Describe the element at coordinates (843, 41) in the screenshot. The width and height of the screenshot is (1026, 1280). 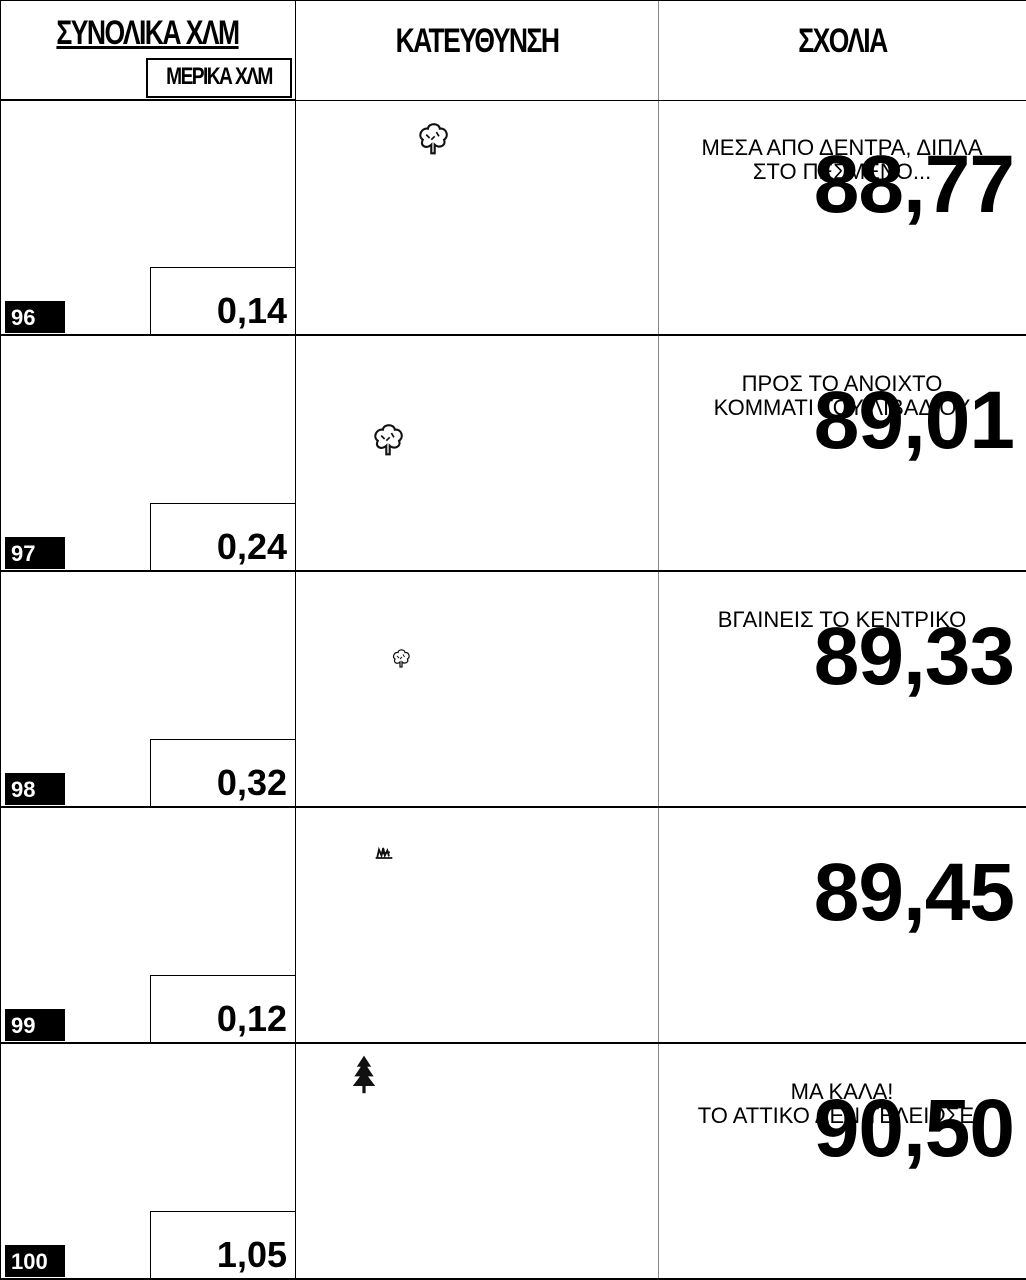
I see `comments-header: ΣΧΟΛΙΑ` at that location.